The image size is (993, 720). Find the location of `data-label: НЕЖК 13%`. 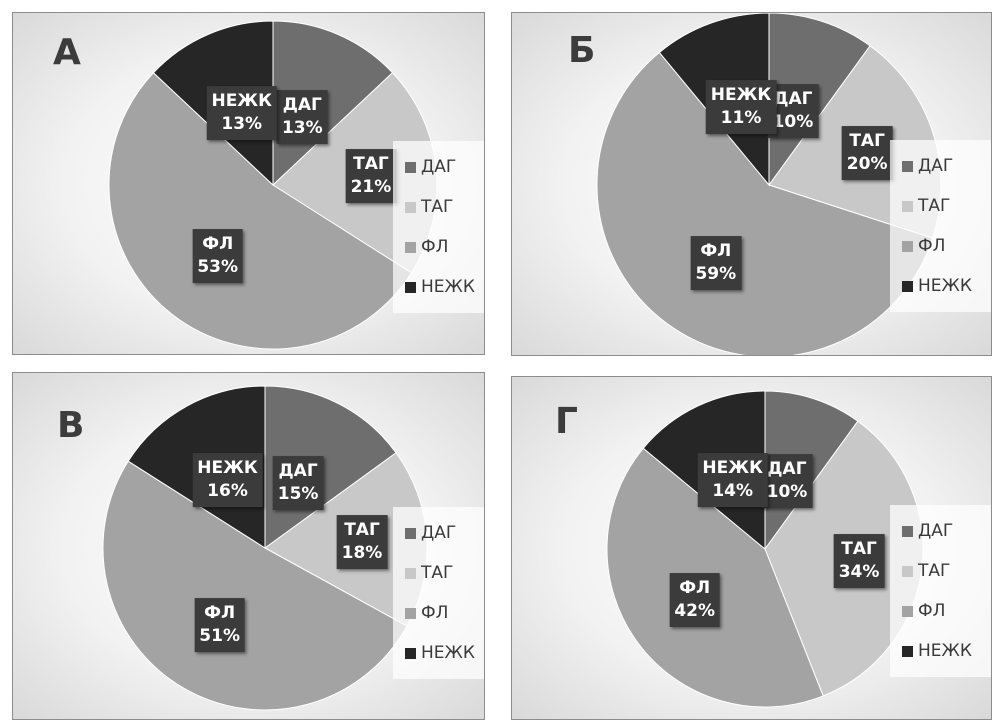

data-label: НЕЖК 13% is located at coordinates (242, 112).